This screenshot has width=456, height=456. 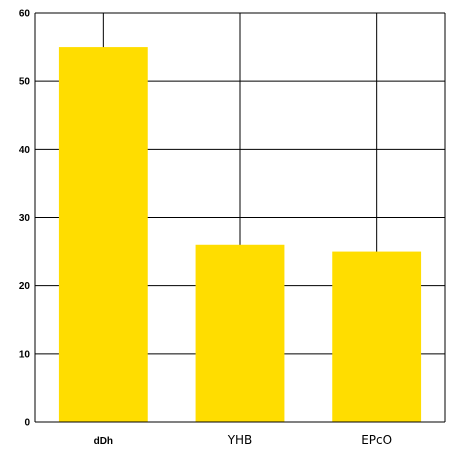 What do you see at coordinates (103, 441) in the screenshot?
I see `x-tick-label: dDh` at bounding box center [103, 441].